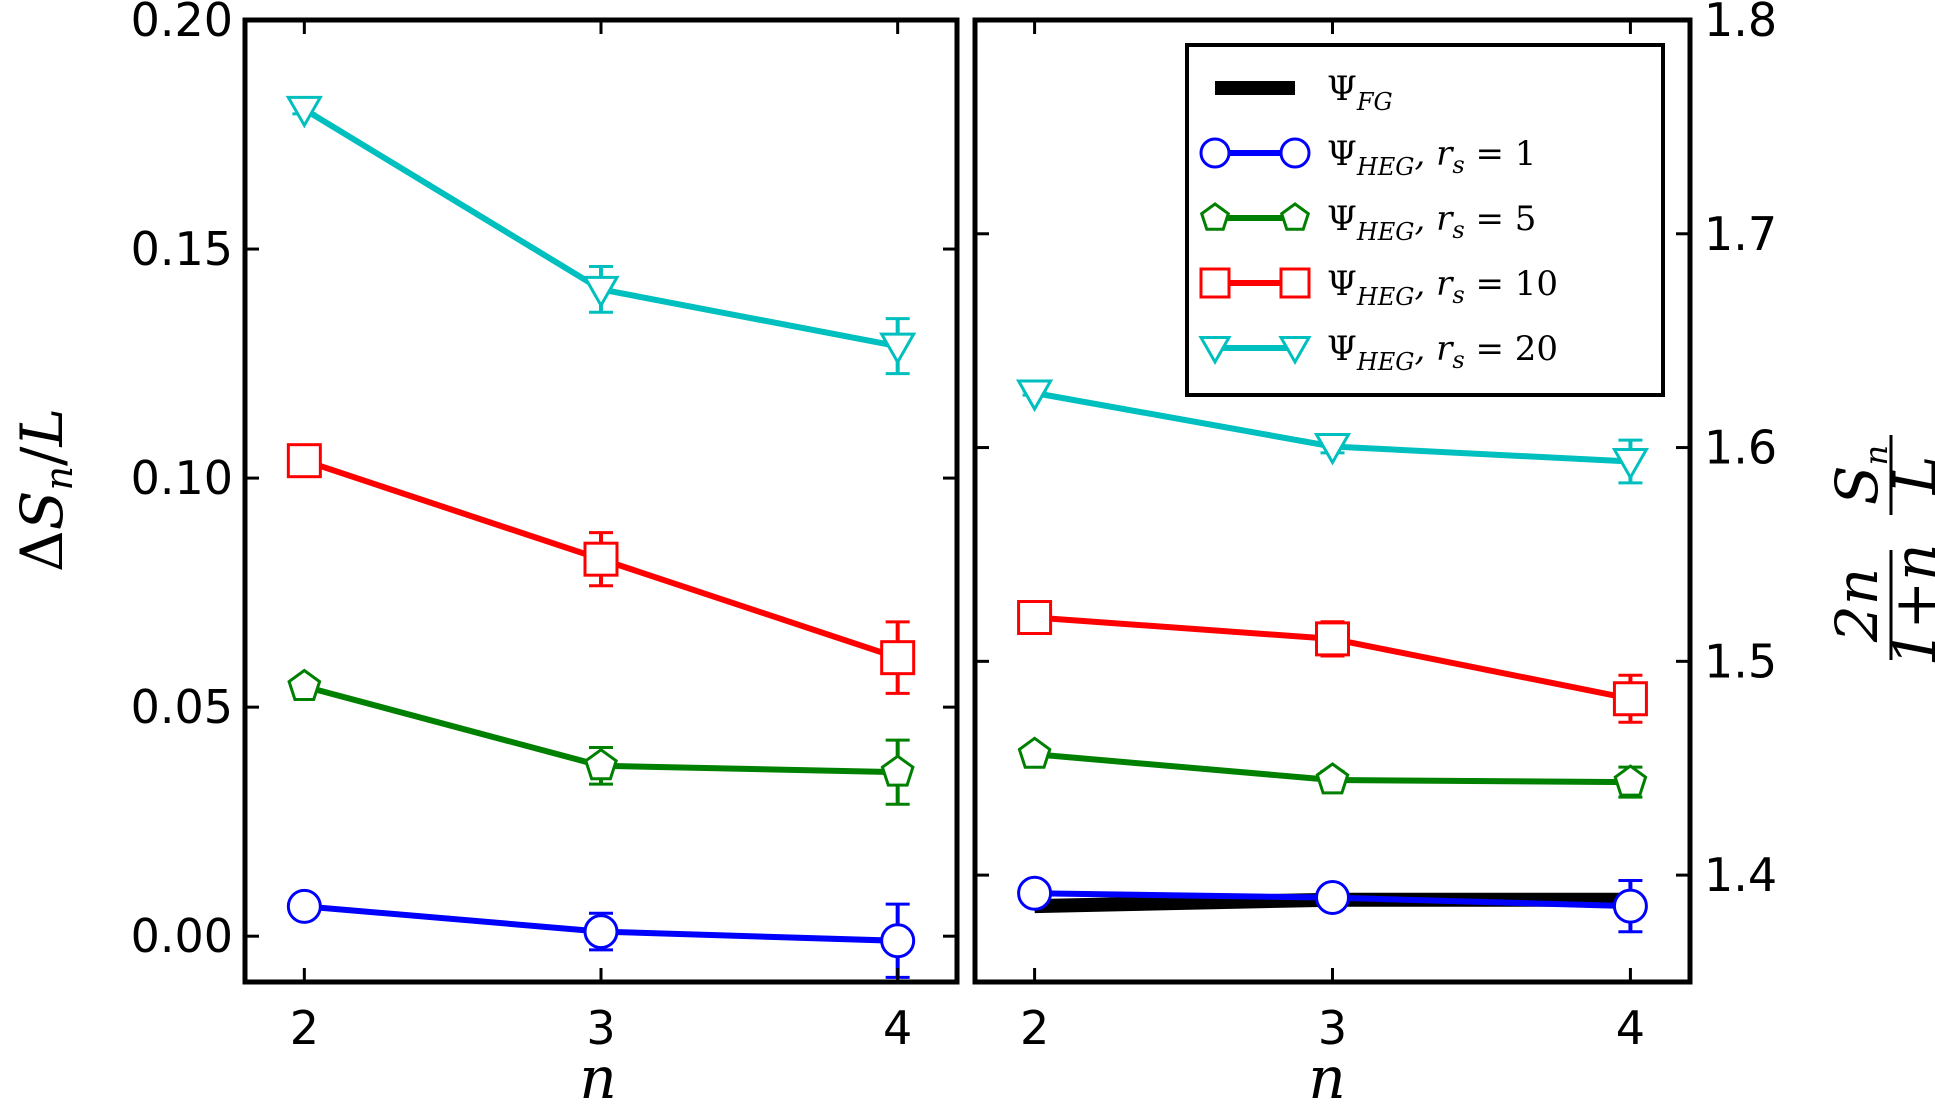 The width and height of the screenshot is (1935, 1110). Describe the element at coordinates (1215, 153) in the screenshot. I see `legend-entry-1-marker-left` at that location.